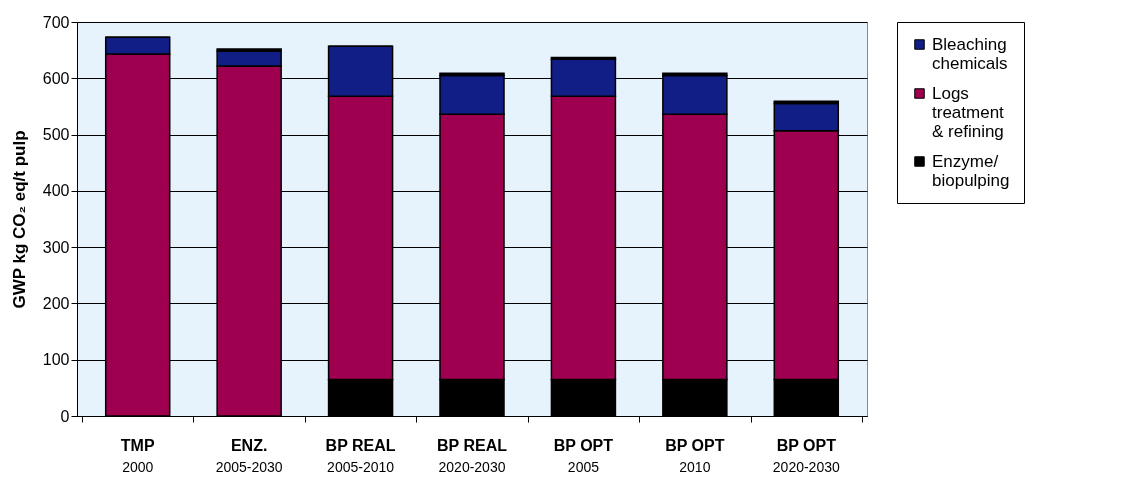  I want to click on y-tick-label: 0, so click(65, 416).